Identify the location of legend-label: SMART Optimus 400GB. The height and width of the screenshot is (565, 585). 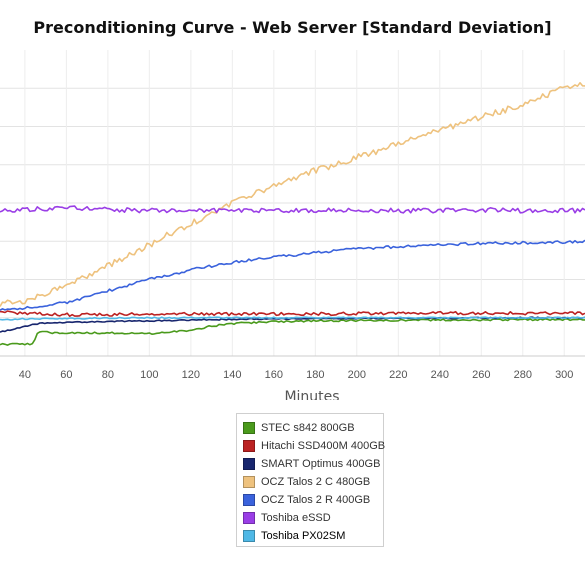
(321, 464).